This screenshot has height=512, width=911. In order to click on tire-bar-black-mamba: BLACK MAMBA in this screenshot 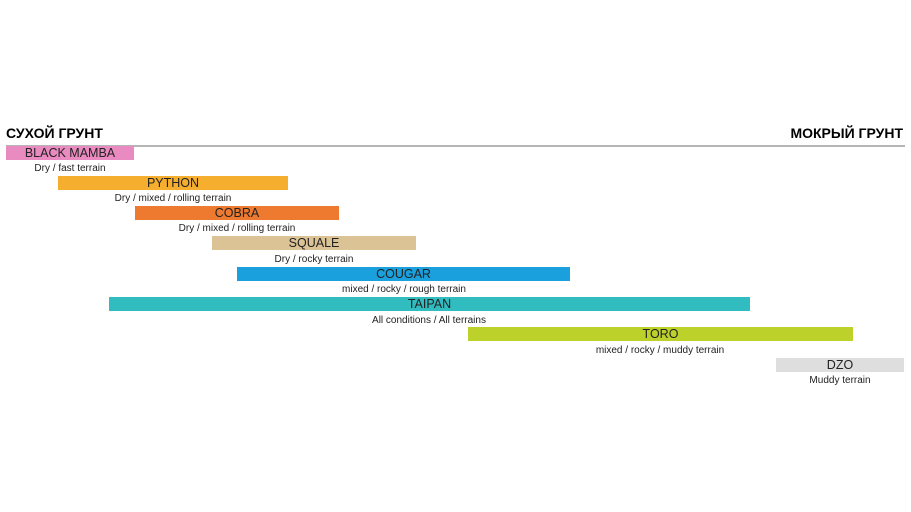, I will do `click(70, 153)`.